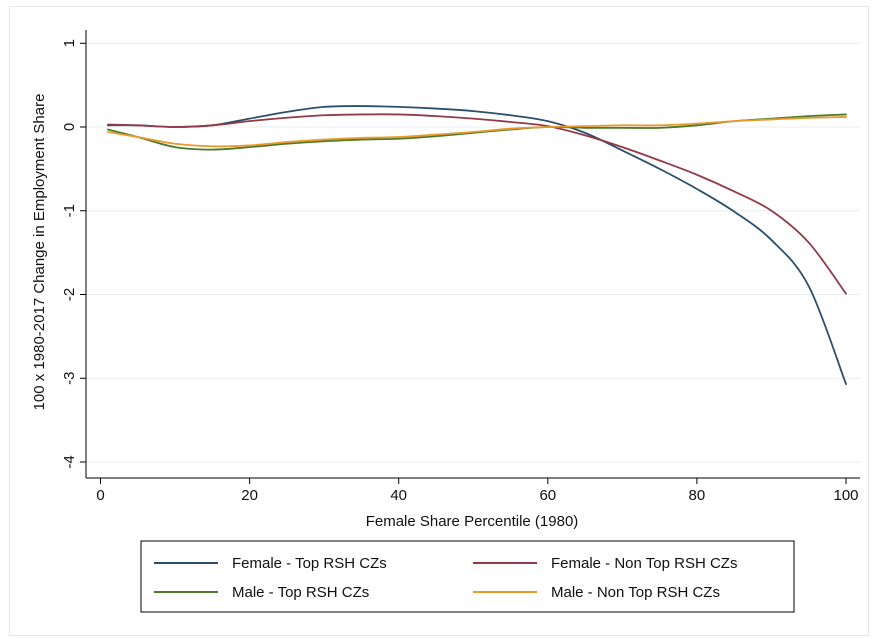  I want to click on legend-label-female-top: Female - Top RSH CZs, so click(309, 563).